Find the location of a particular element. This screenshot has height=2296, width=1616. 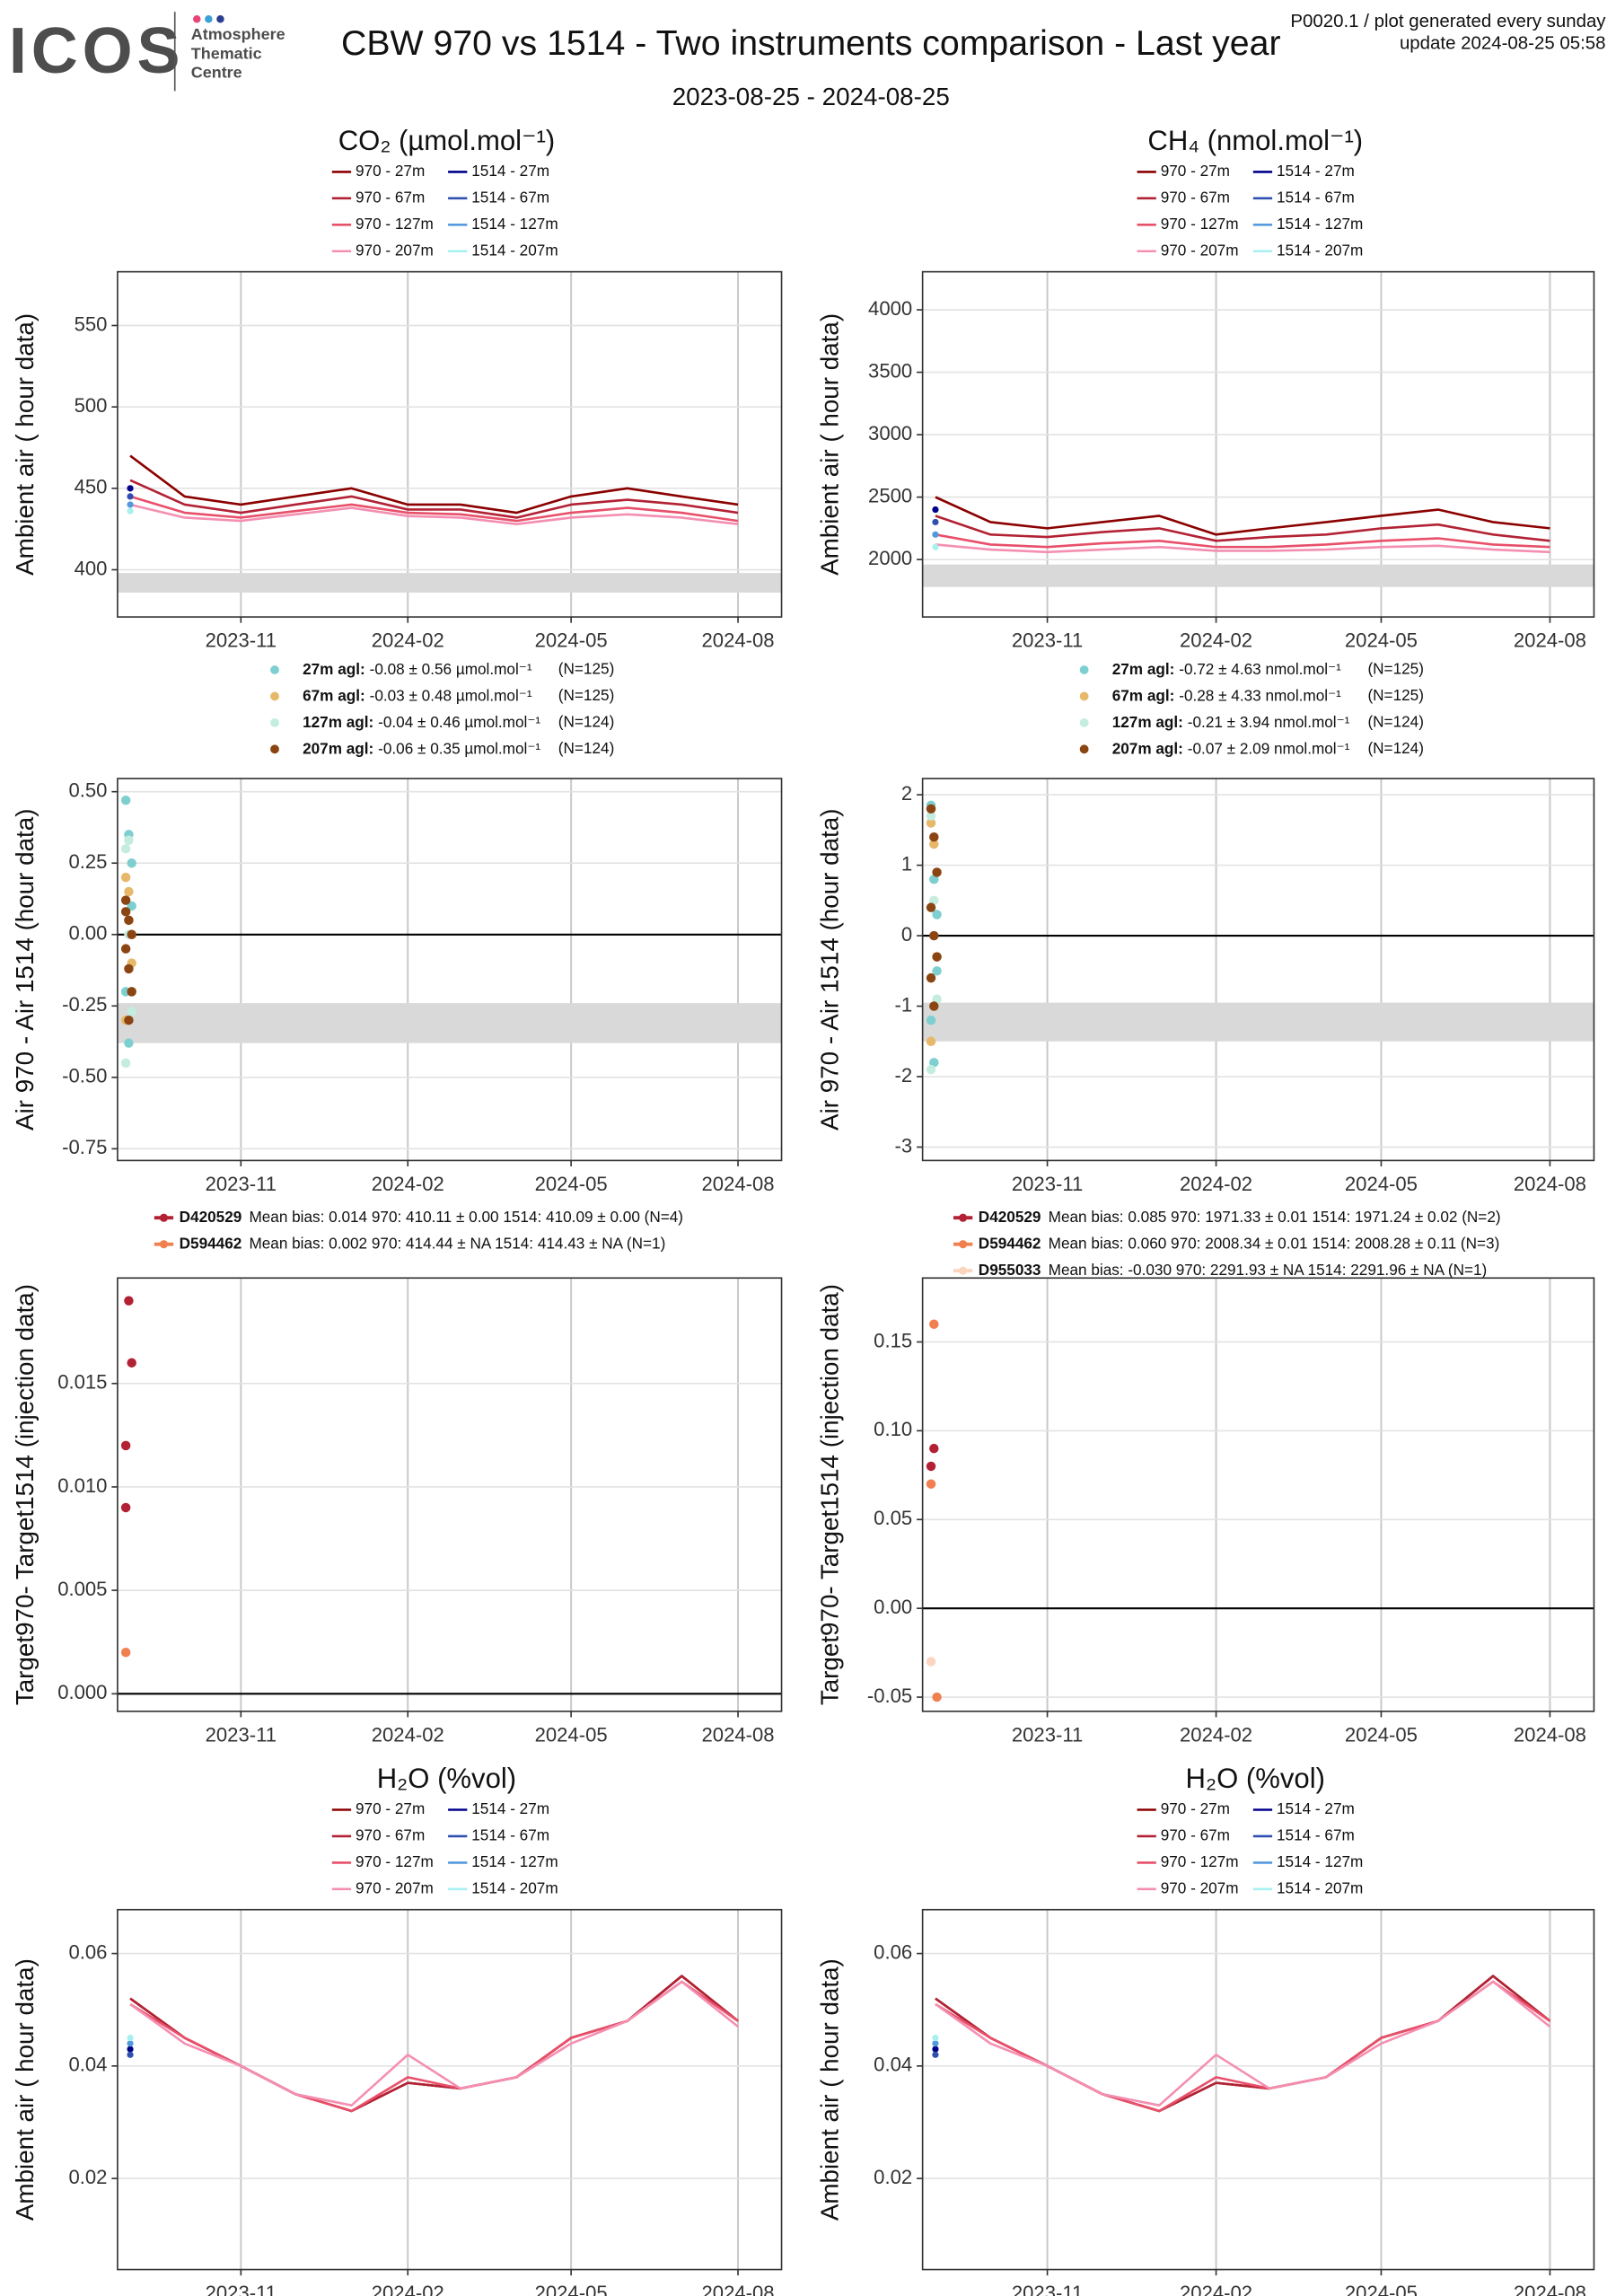

legend-stats: -0.04 ± 0.46 µmol.mol⁻¹ is located at coordinates (459, 721).